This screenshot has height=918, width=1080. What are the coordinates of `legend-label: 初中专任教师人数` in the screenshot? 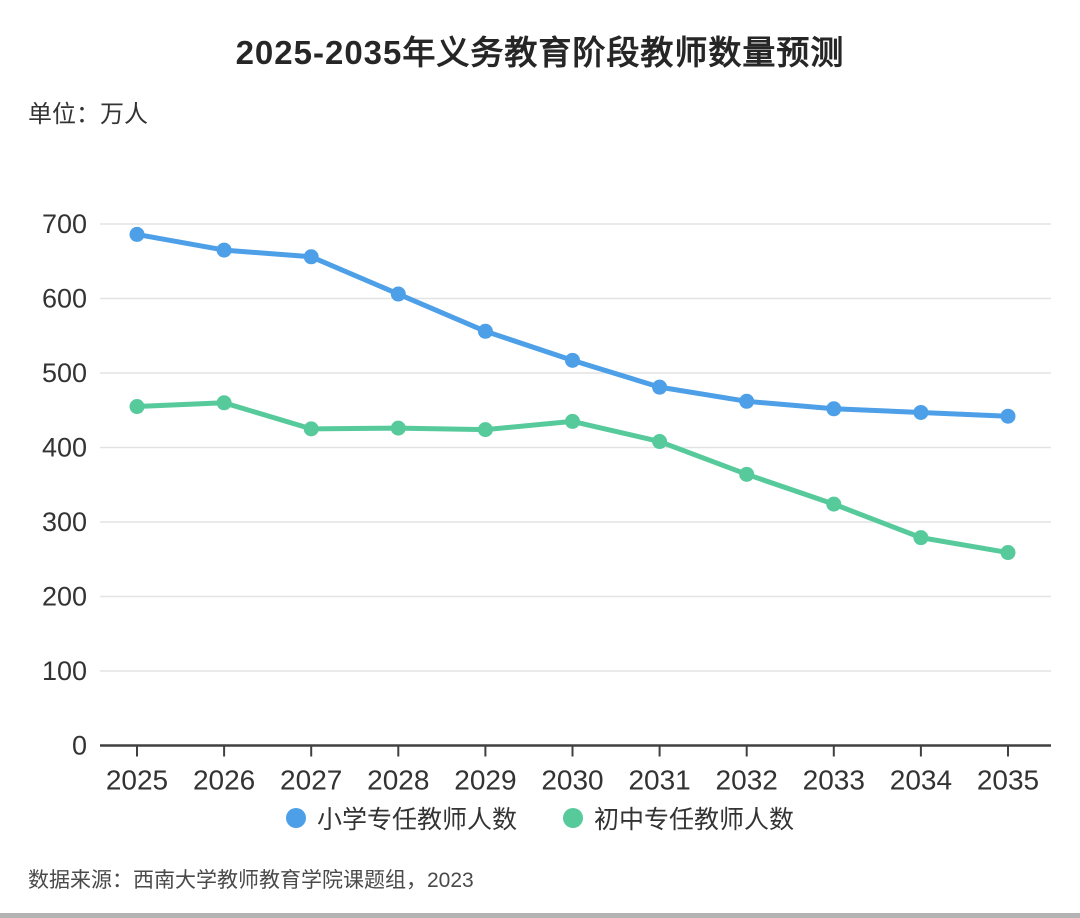 It's located at (694, 820).